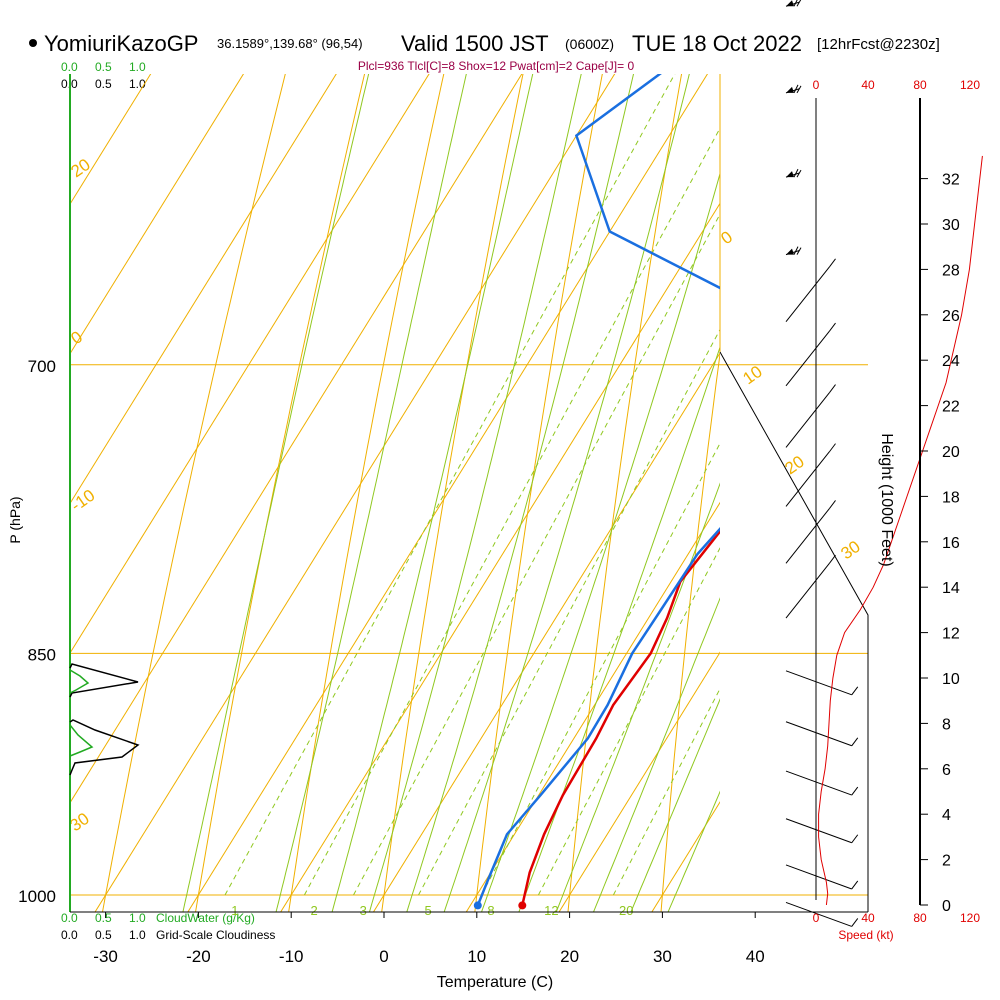  Describe the element at coordinates (429, 939) in the screenshot. I see `temperature-ticks: -30 -20 -10 0 10 20 30 40` at that location.